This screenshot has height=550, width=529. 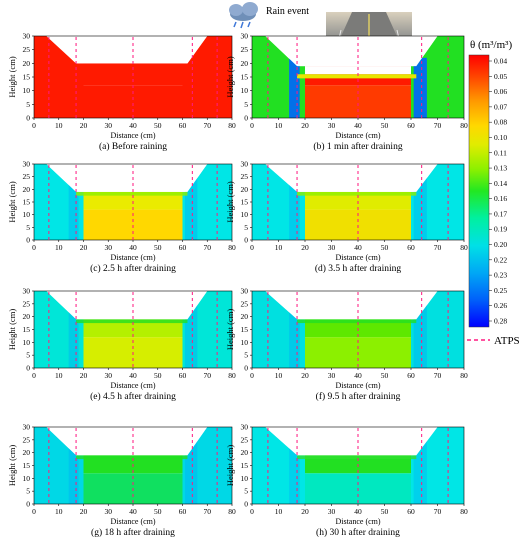 What do you see at coordinates (507, 341) in the screenshot?
I see `atps-legend-label: ATPS` at bounding box center [507, 341].